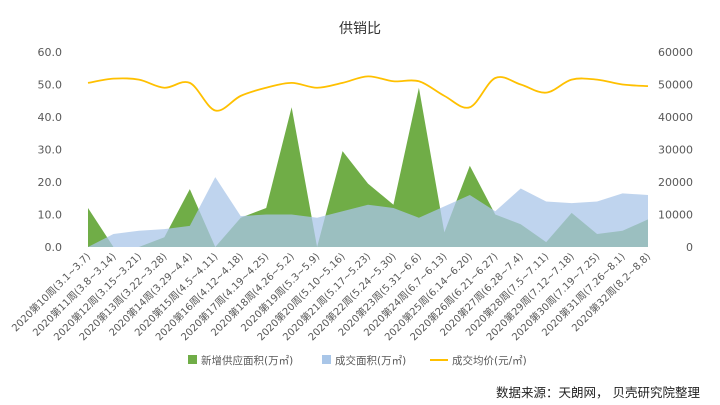  What do you see at coordinates (598, 392) in the screenshot?
I see `source-note: 数据来源：天朗网， 贝壳研究院整理` at bounding box center [598, 392].